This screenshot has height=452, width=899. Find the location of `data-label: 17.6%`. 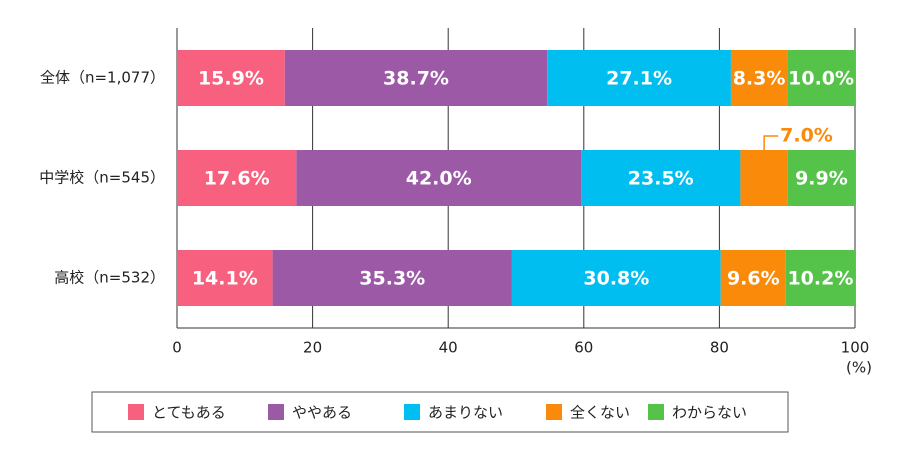

data-label: 17.6% is located at coordinates (237, 179).